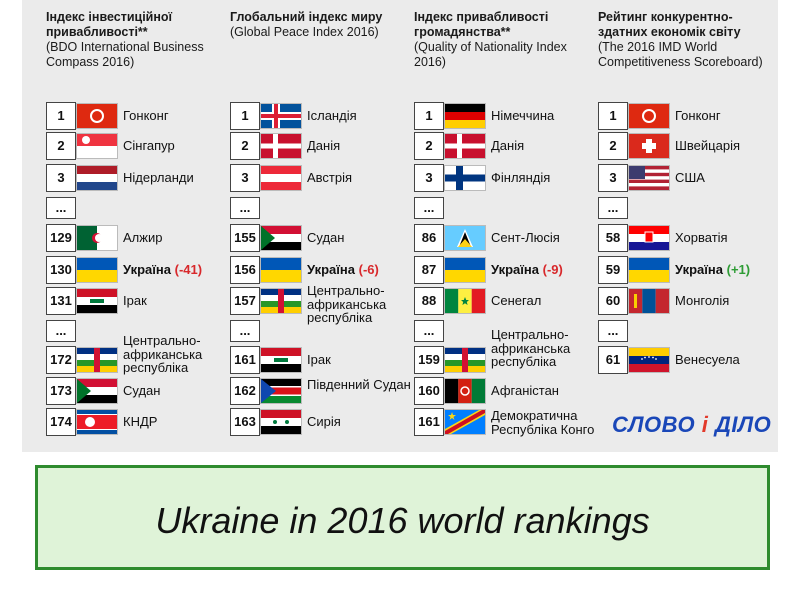 The width and height of the screenshot is (800, 600). I want to click on south-sudan-flag-icon, so click(281, 391).